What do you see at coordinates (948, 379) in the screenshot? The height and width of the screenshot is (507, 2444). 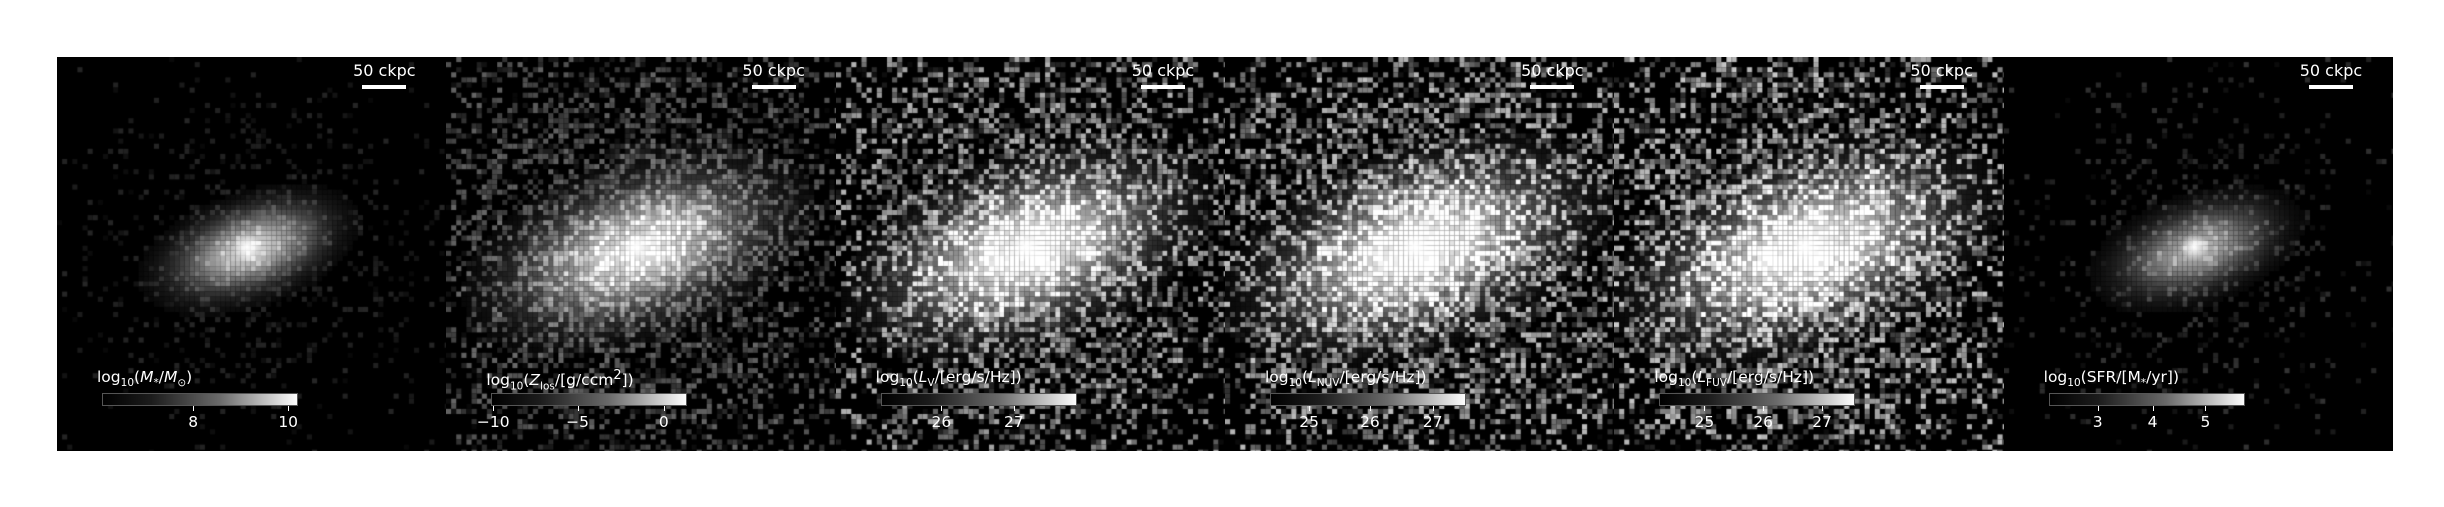 I see `colorbar-title: log10(LV/[erg/s/Hz])` at bounding box center [948, 379].